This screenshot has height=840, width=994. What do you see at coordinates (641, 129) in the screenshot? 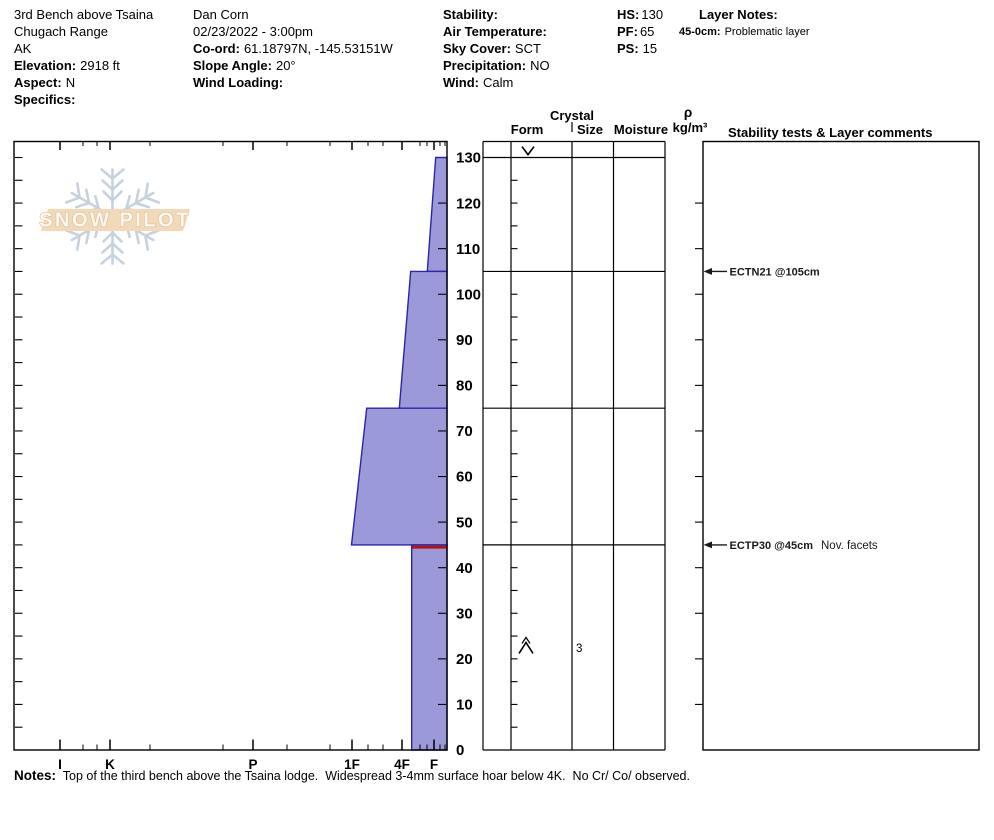
I see `moisture-header: Moisture` at bounding box center [641, 129].